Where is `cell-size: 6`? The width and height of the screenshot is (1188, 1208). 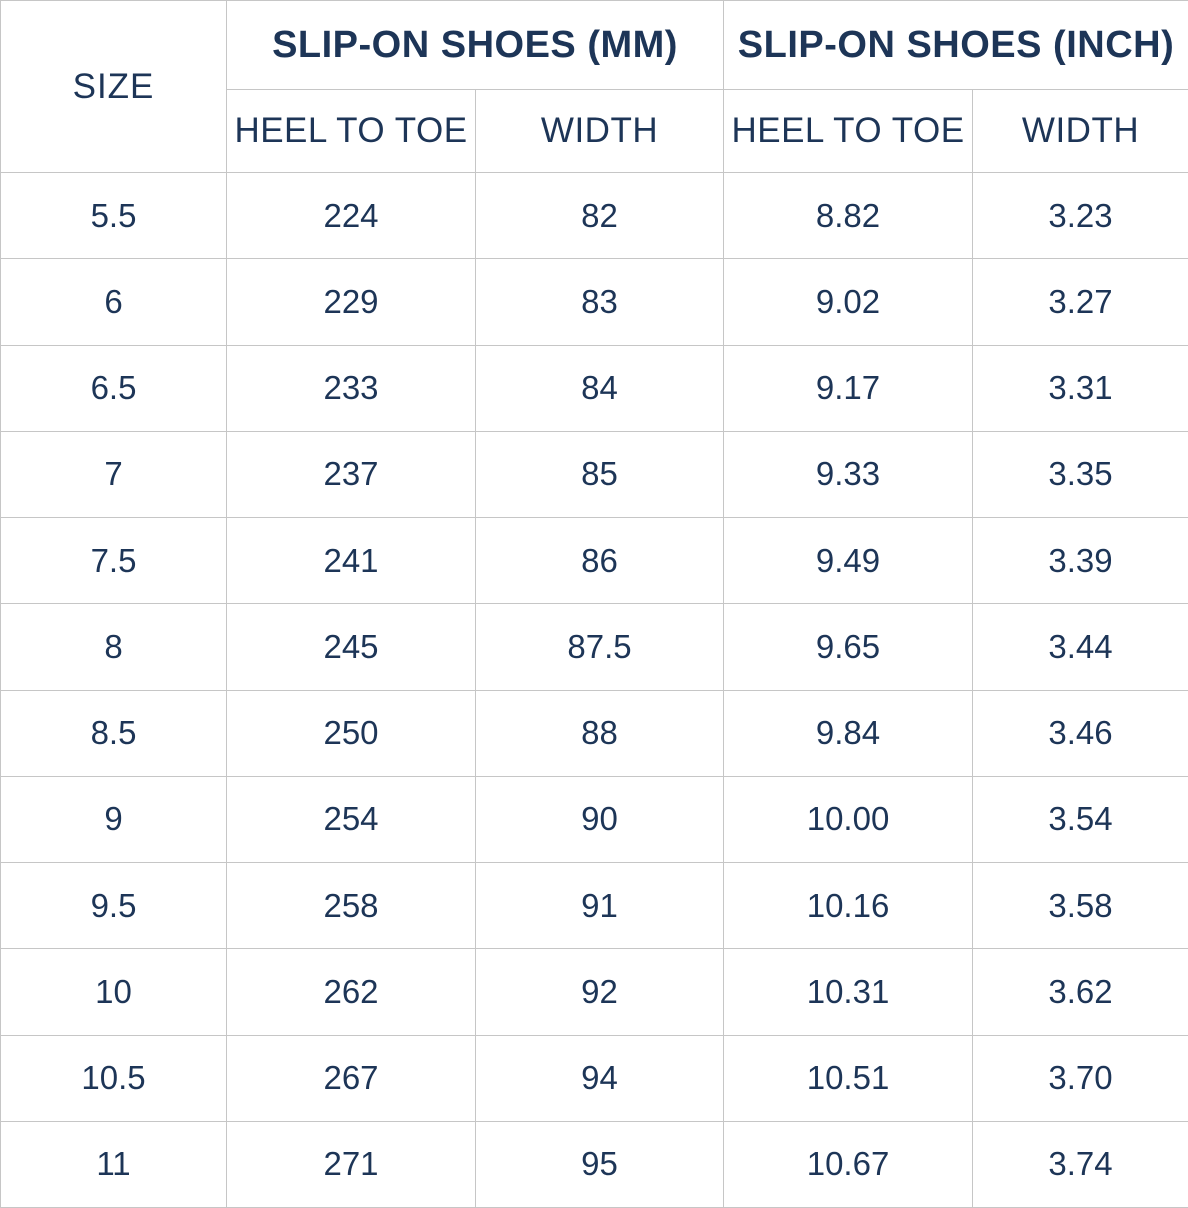 cell-size: 6 is located at coordinates (114, 302).